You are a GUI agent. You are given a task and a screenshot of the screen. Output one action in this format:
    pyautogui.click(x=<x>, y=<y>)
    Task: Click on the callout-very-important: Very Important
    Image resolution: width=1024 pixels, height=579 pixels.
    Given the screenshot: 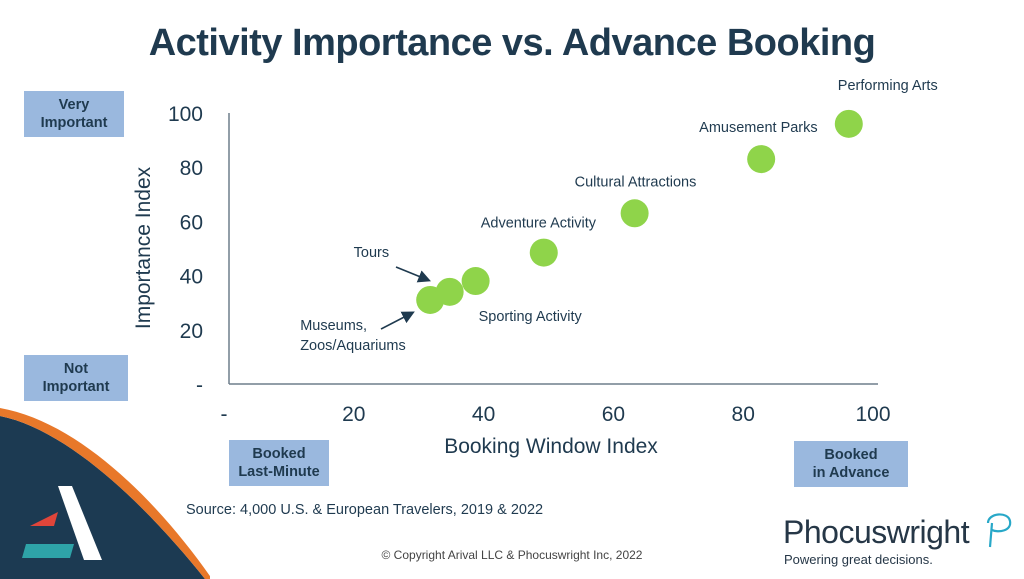 What is the action you would take?
    pyautogui.click(x=74, y=114)
    